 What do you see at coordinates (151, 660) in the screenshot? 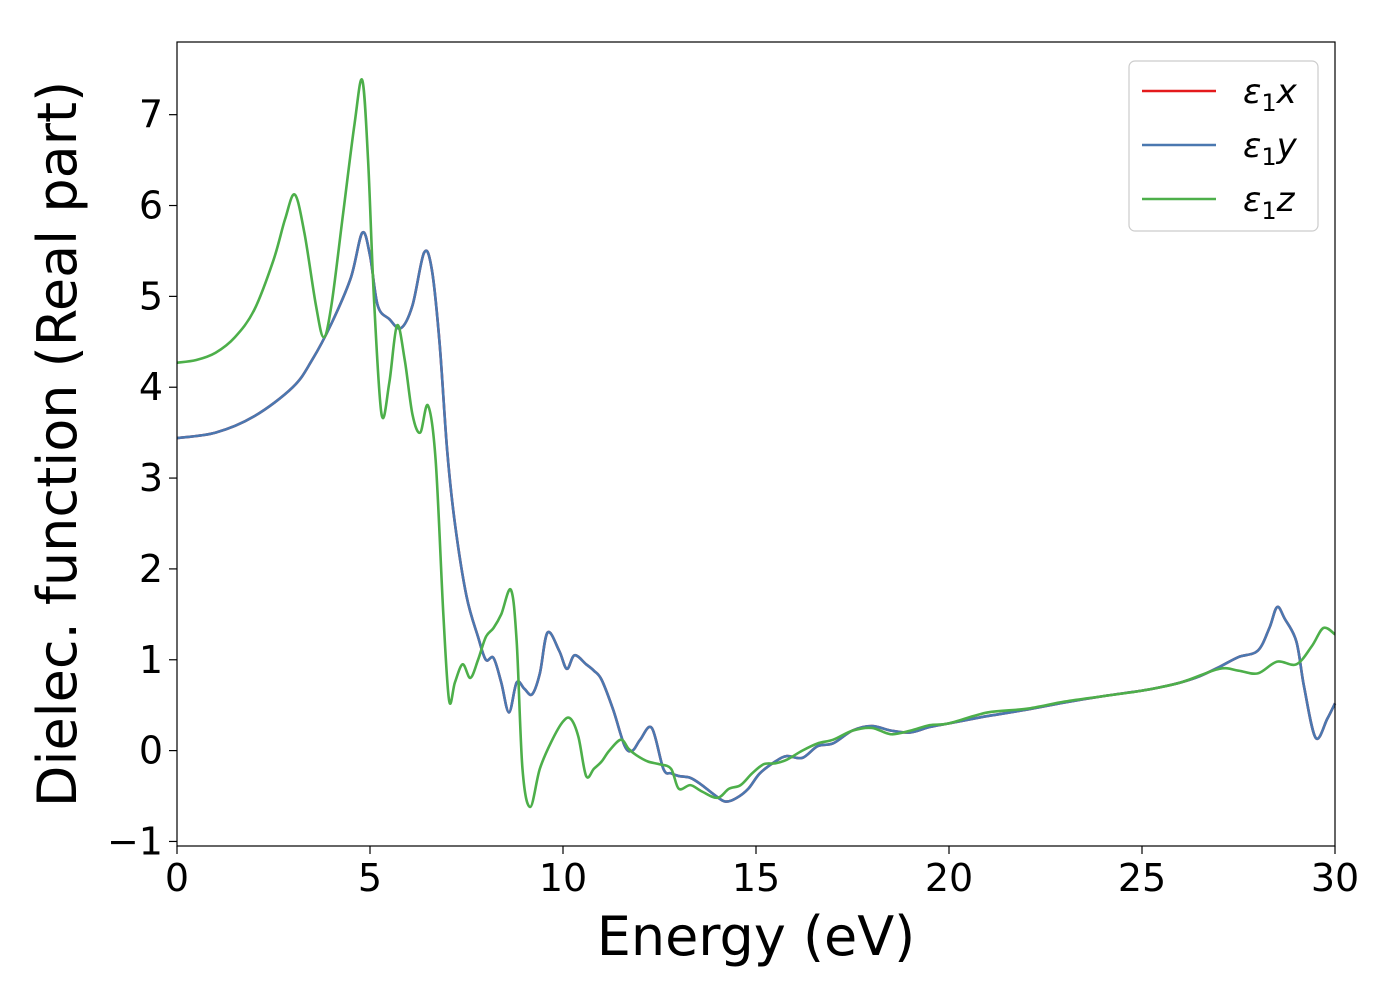
I see `y-tick-label: 1` at bounding box center [151, 660].